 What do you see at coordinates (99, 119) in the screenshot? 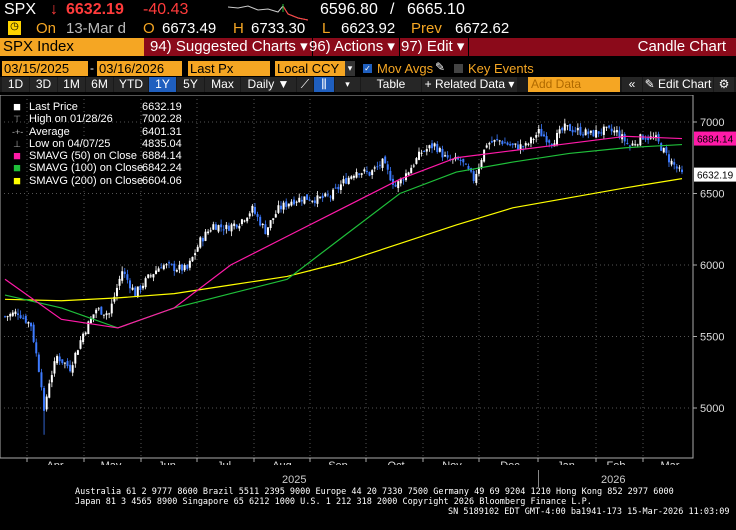
I see `legend-item: ⊤ High on 01/28/26 7002.28` at bounding box center [99, 119].